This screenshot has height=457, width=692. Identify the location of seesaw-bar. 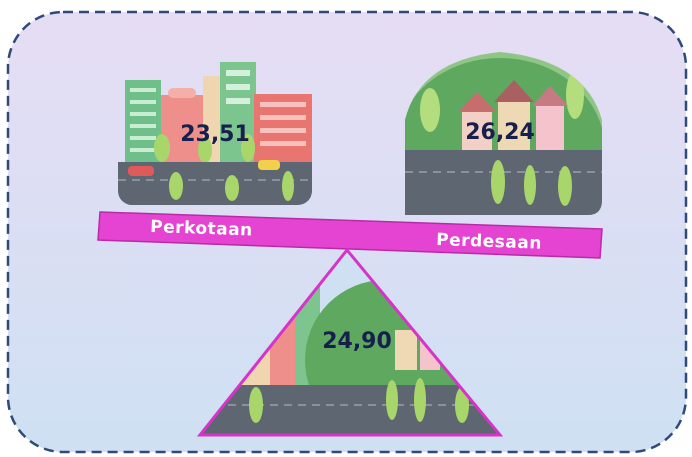
(350, 235).